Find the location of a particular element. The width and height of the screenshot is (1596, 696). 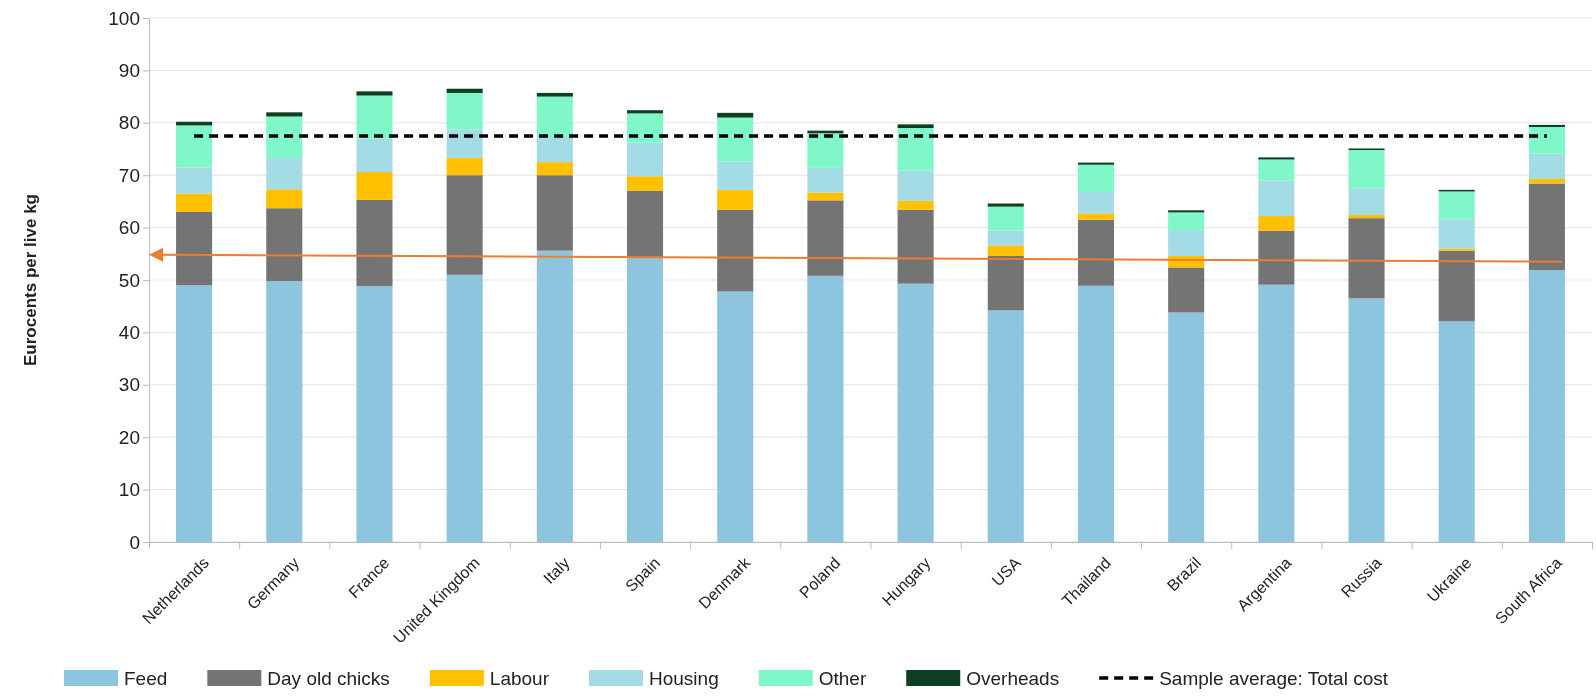

legend-label: Housing is located at coordinates (683, 678).